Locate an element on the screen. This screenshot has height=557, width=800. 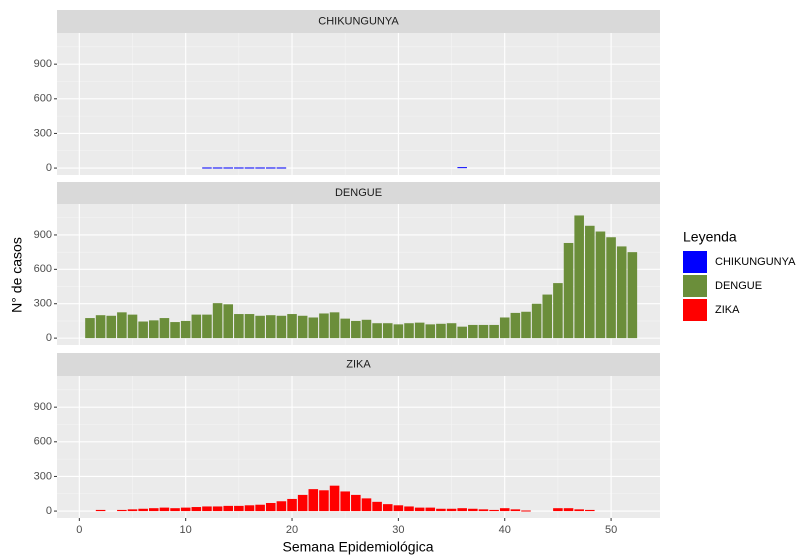
legend-title: Leyenda is located at coordinates (710, 237).